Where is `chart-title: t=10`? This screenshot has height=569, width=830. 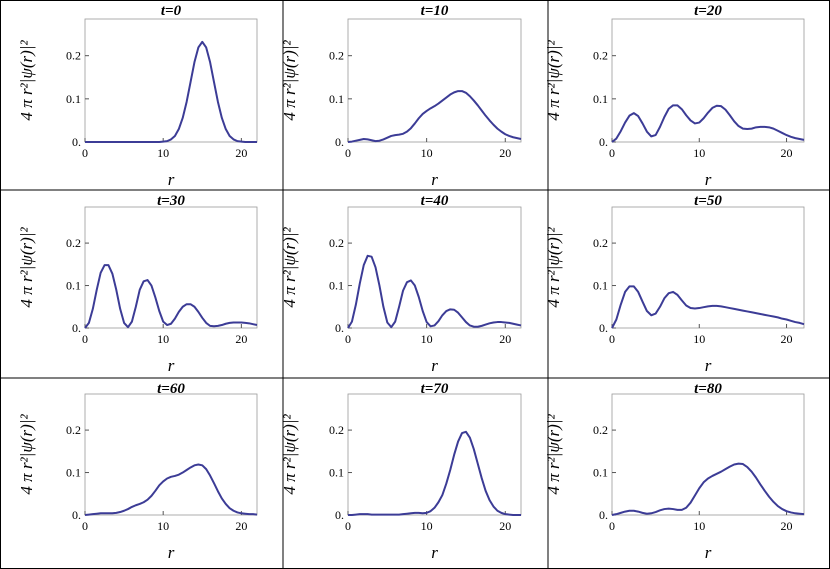 chart-title: t=10 is located at coordinates (435, 11).